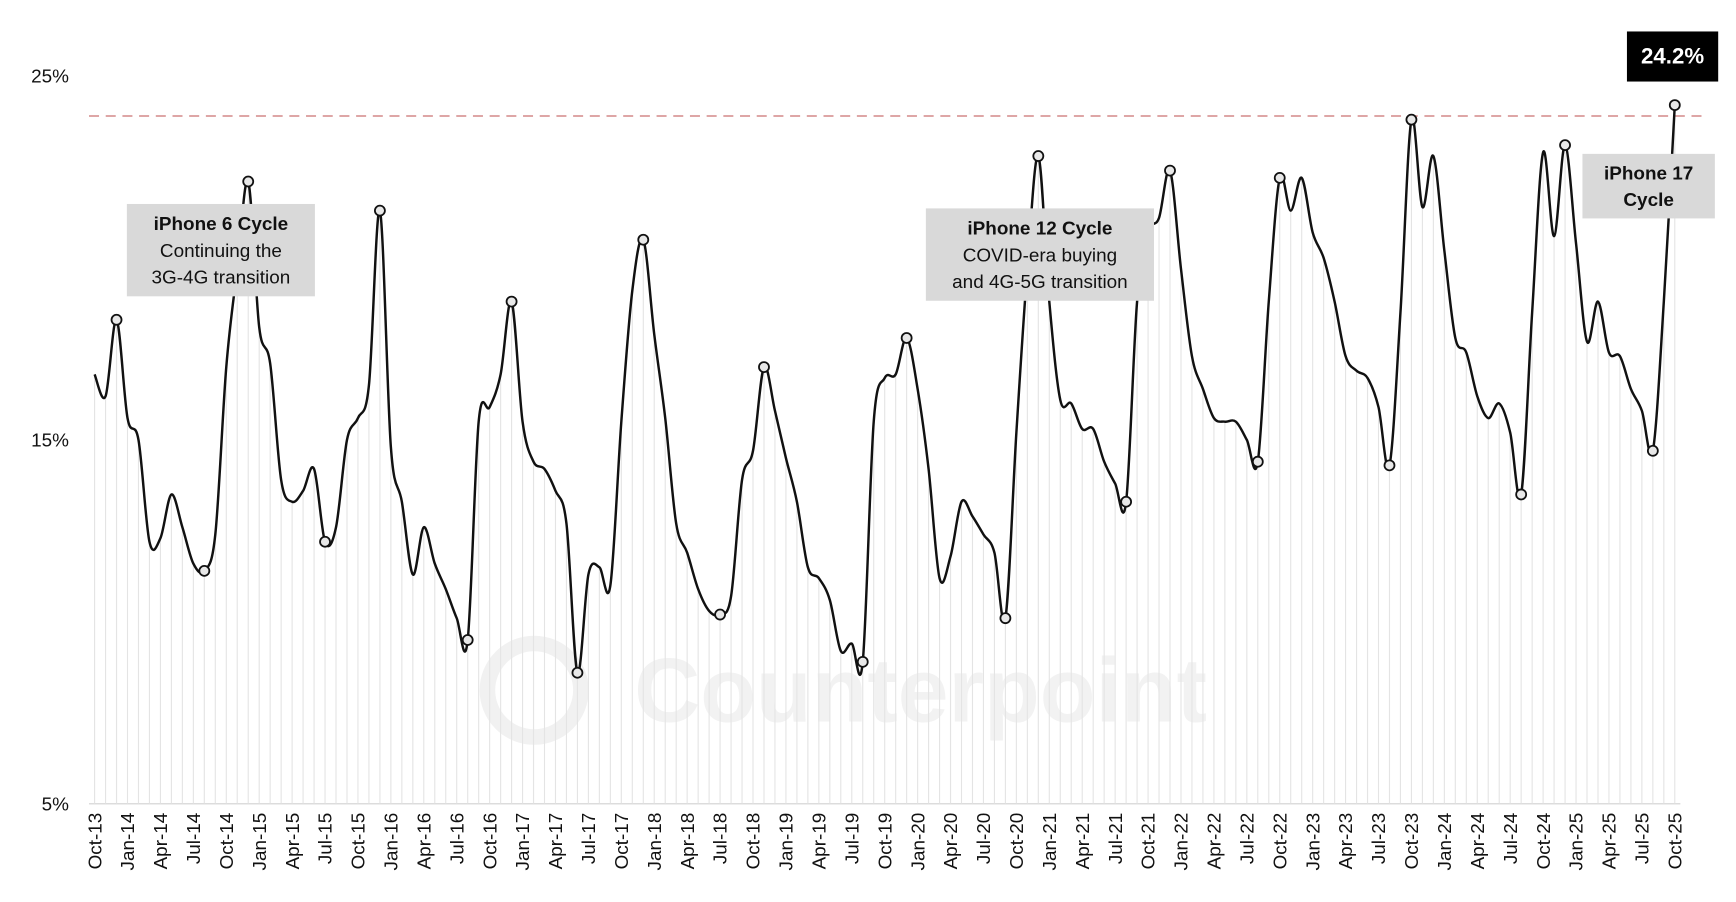  I want to click on x-tick-label: Jul-18, so click(721, 839).